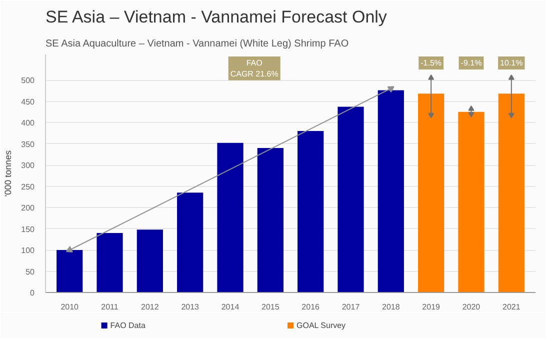 The image size is (550, 345). Describe the element at coordinates (150, 307) in the screenshot. I see `x-tick-label: 2012` at that location.